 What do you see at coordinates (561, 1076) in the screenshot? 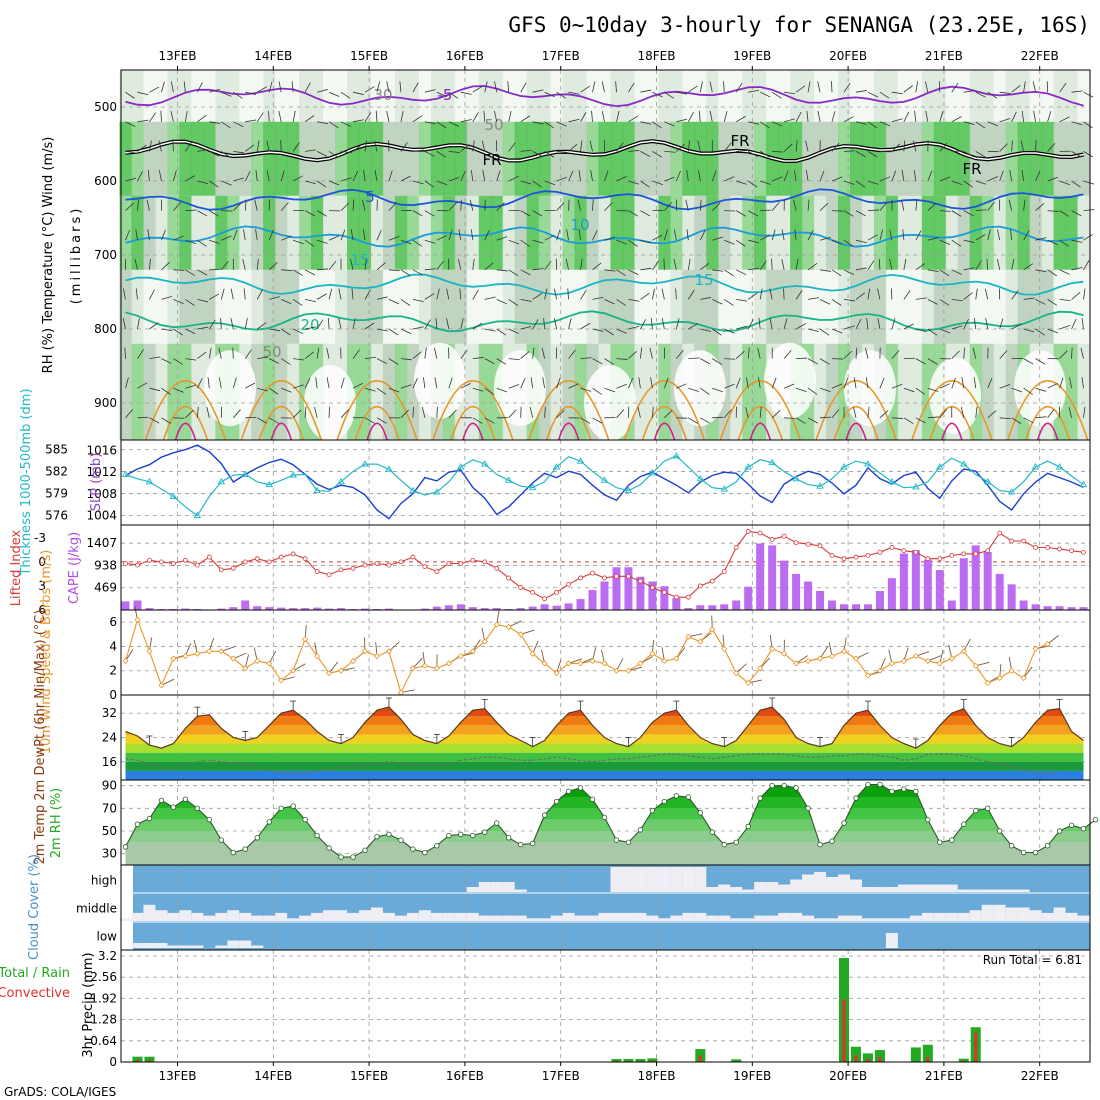
I see `date-label-bottom: 17FEB` at bounding box center [561, 1076].